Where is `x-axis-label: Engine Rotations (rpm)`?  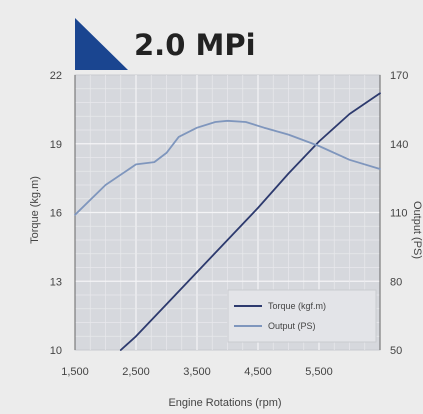
x-axis-label: Engine Rotations (rpm) is located at coordinates (224, 403).